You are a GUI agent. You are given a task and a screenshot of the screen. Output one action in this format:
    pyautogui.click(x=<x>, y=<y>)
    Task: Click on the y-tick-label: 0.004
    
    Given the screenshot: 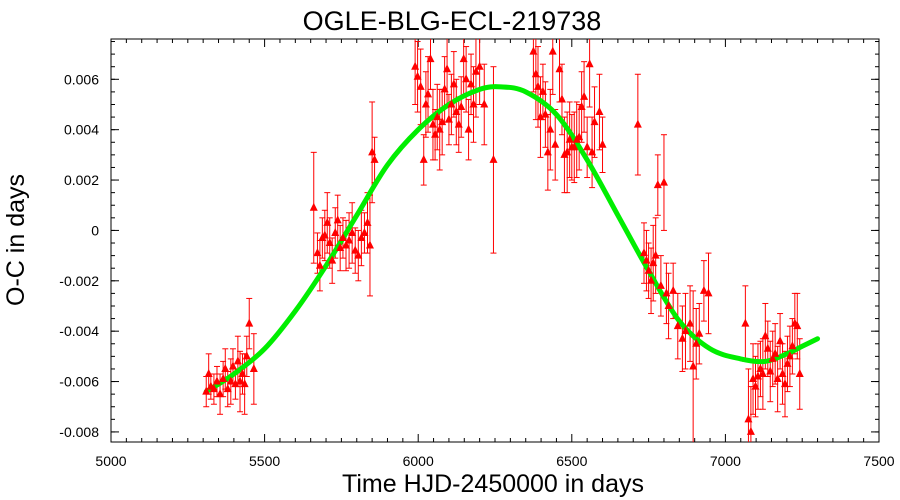 What is the action you would take?
    pyautogui.click(x=81, y=130)
    